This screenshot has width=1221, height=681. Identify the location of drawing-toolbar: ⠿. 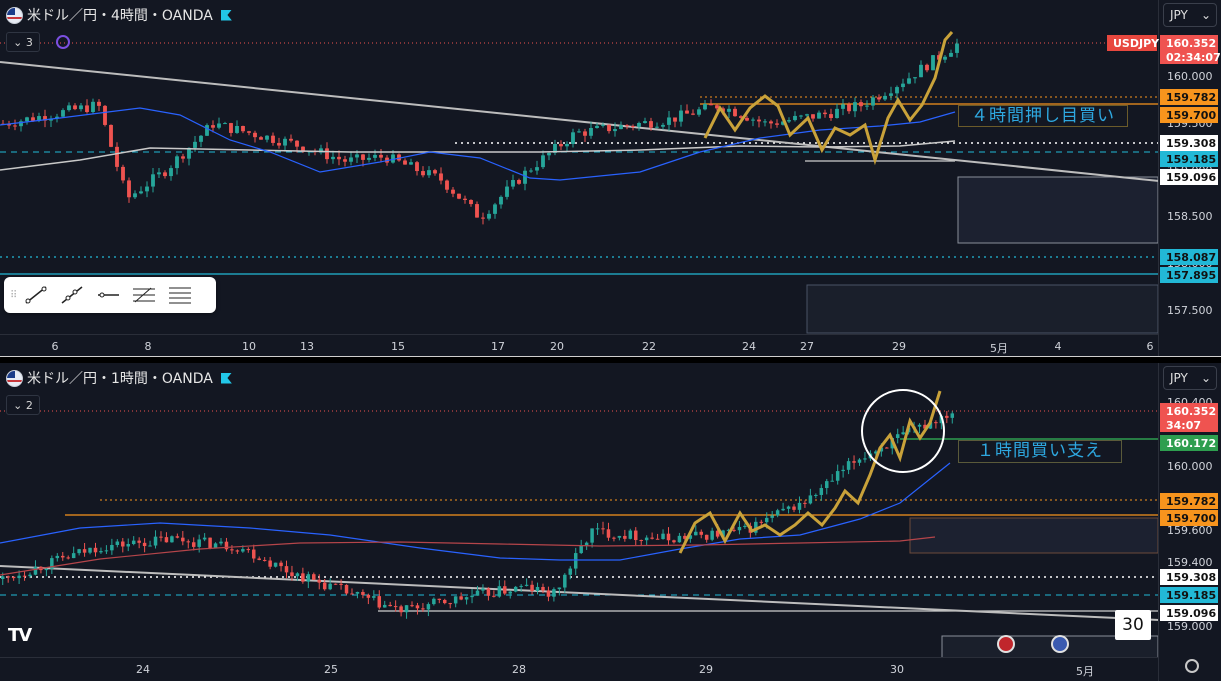
(110, 295).